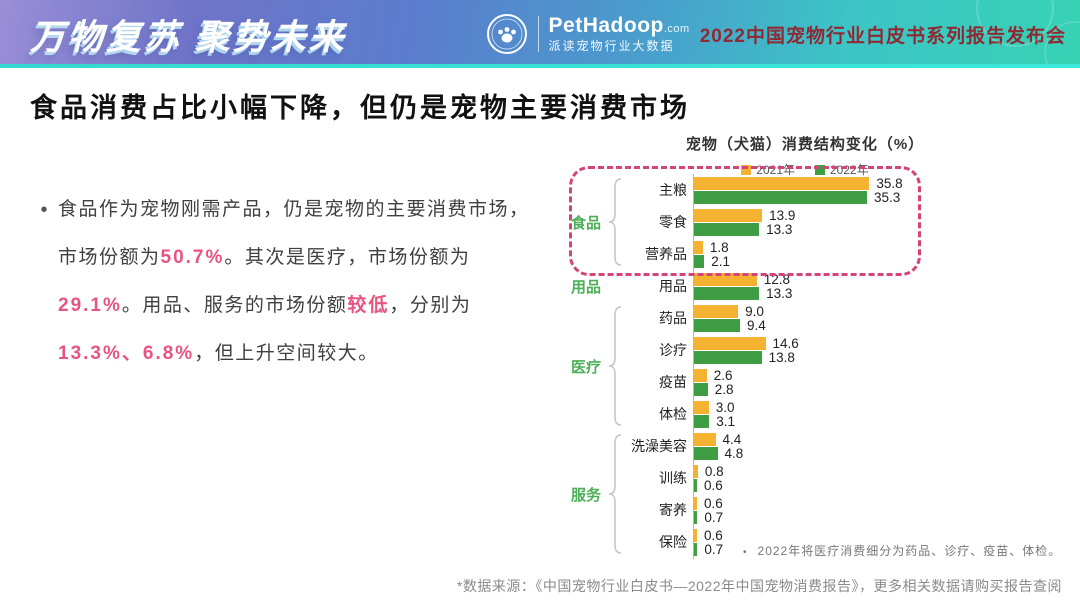 The width and height of the screenshot is (1080, 607). I want to click on chart-row-用品: 用品 12.8 13.3, so click(849, 286).